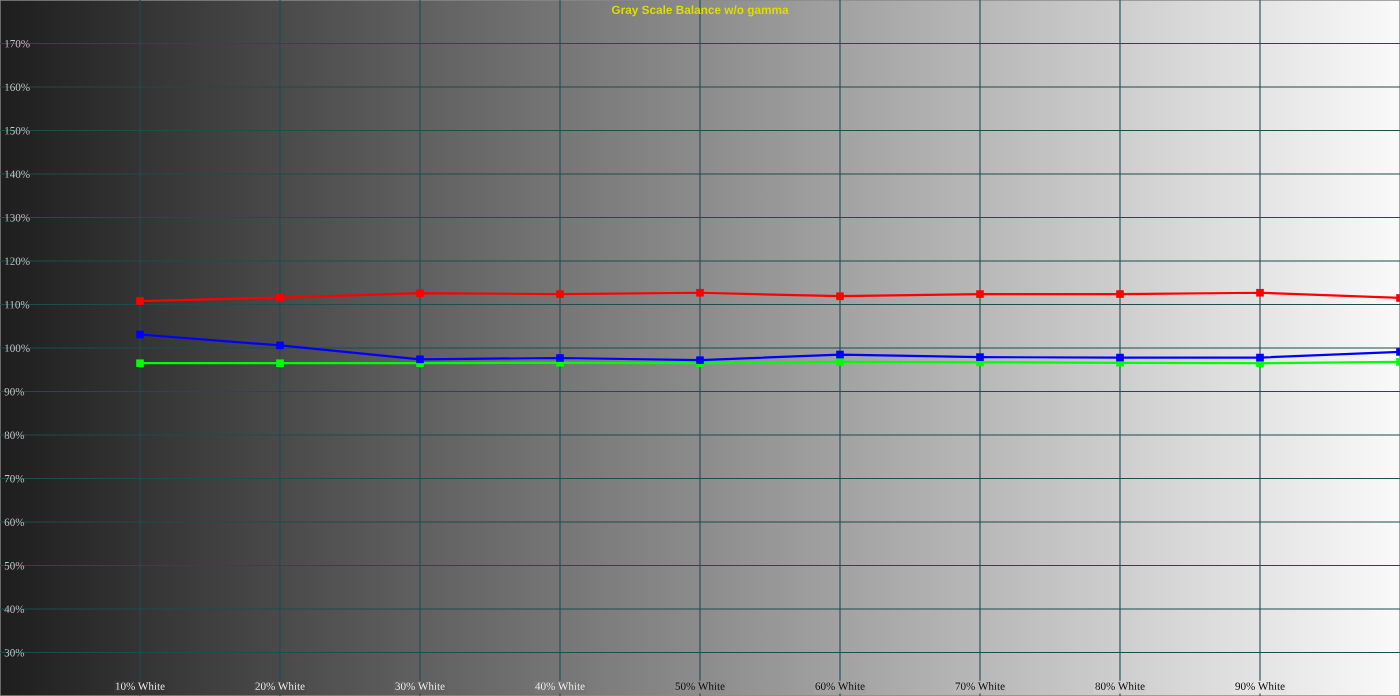  What do you see at coordinates (17, 348) in the screenshot?
I see `y-tick-label: 100%` at bounding box center [17, 348].